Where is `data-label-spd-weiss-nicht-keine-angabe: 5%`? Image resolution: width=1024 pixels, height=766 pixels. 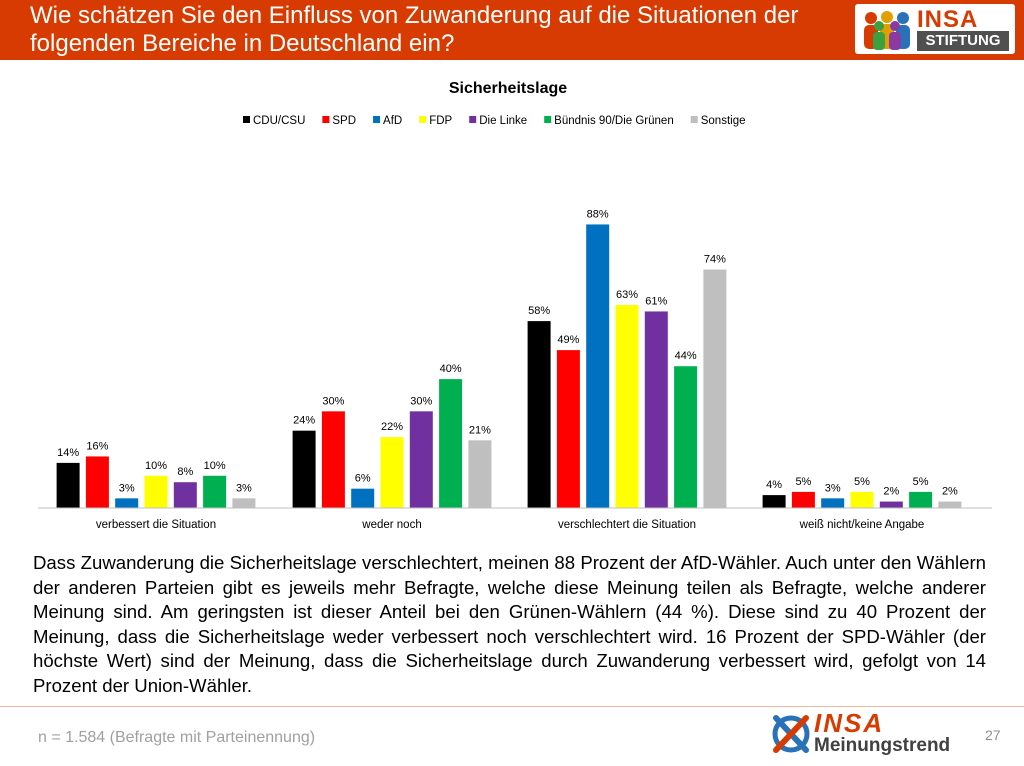
data-label-spd-weiss-nicht-keine-angabe: 5% is located at coordinates (803, 482).